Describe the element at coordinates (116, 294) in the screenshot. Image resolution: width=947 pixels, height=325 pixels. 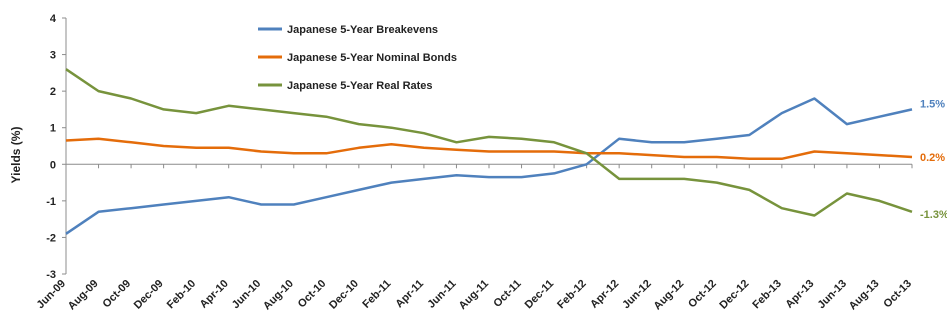
I see `x-tick-label: Oct-09` at that location.